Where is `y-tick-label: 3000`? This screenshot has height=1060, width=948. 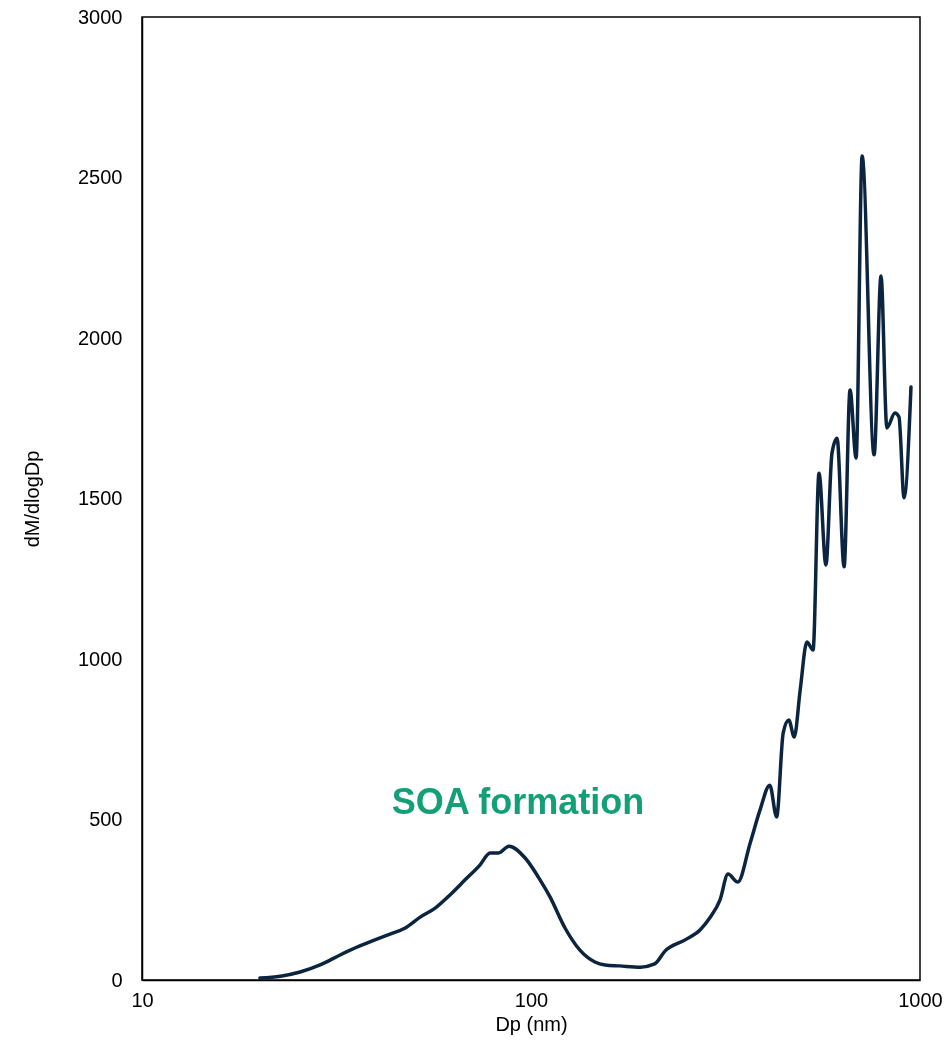 y-tick-label: 3000 is located at coordinates (100, 16).